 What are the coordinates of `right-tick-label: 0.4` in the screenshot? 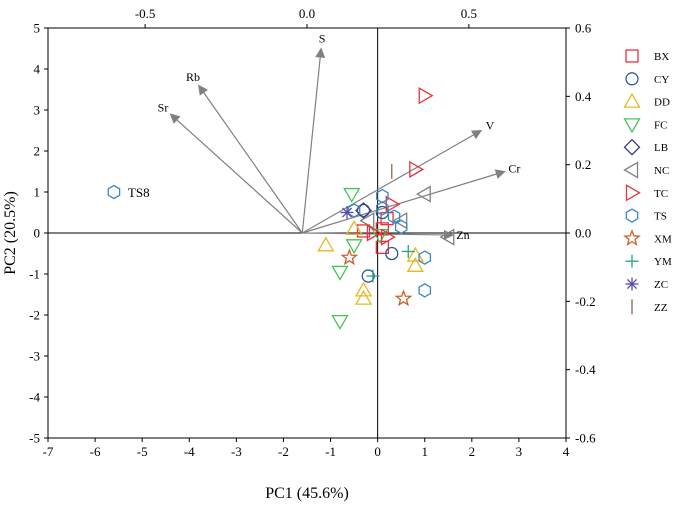 It's located at (583, 96).